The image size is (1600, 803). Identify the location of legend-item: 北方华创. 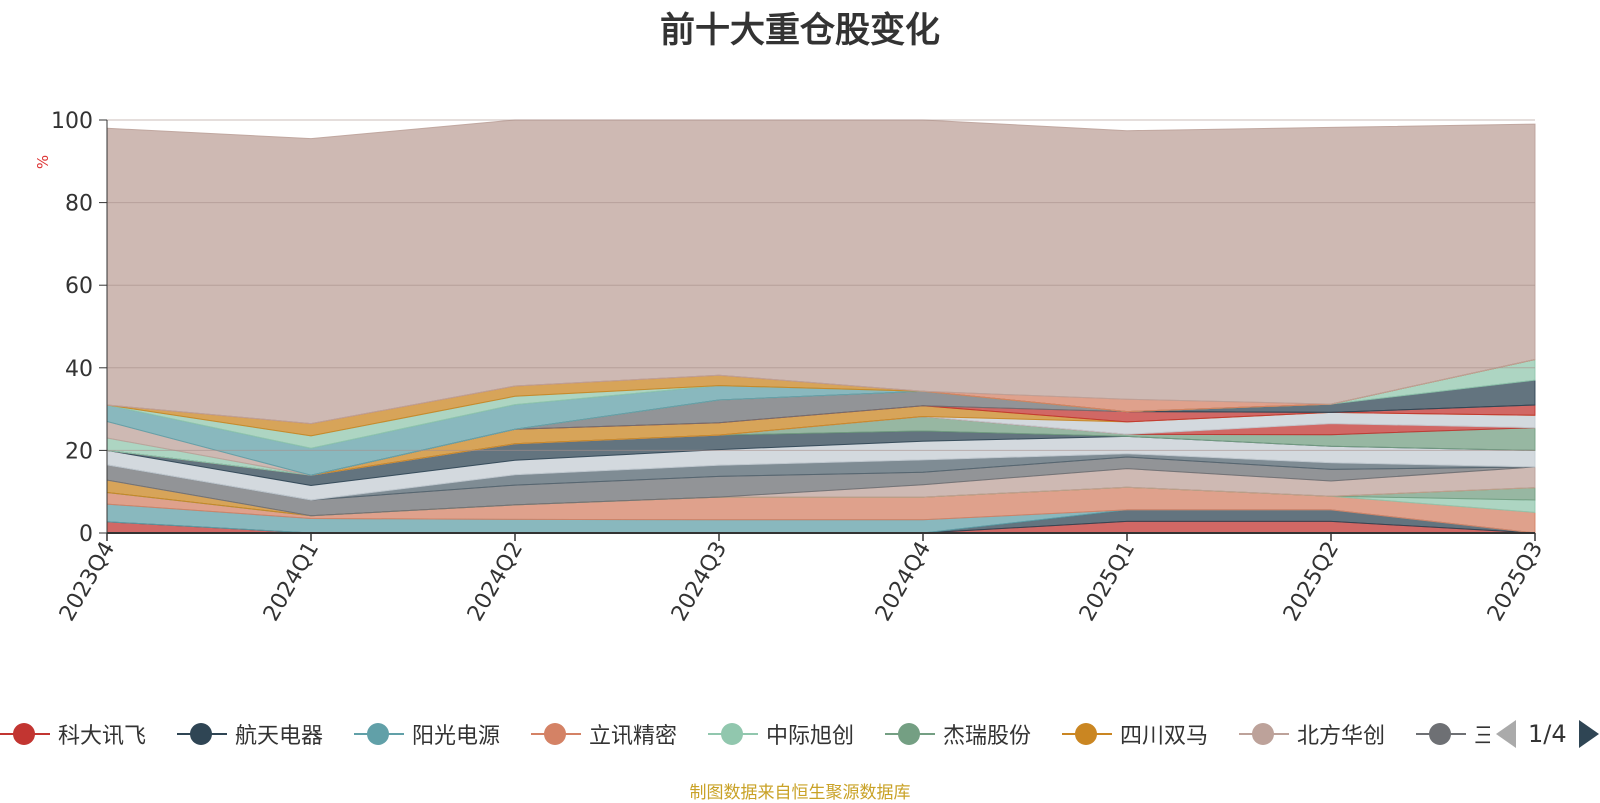
(1312, 734).